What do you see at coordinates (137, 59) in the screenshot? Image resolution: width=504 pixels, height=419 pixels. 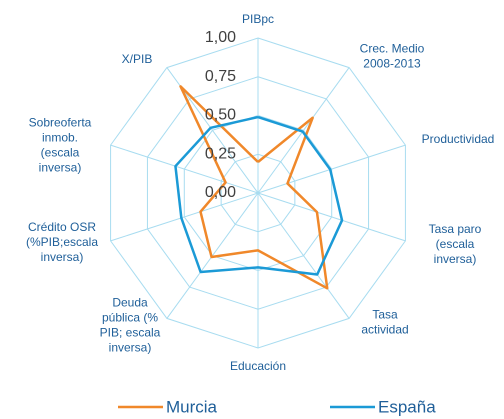 I see `category-label: X/PIB` at bounding box center [137, 59].